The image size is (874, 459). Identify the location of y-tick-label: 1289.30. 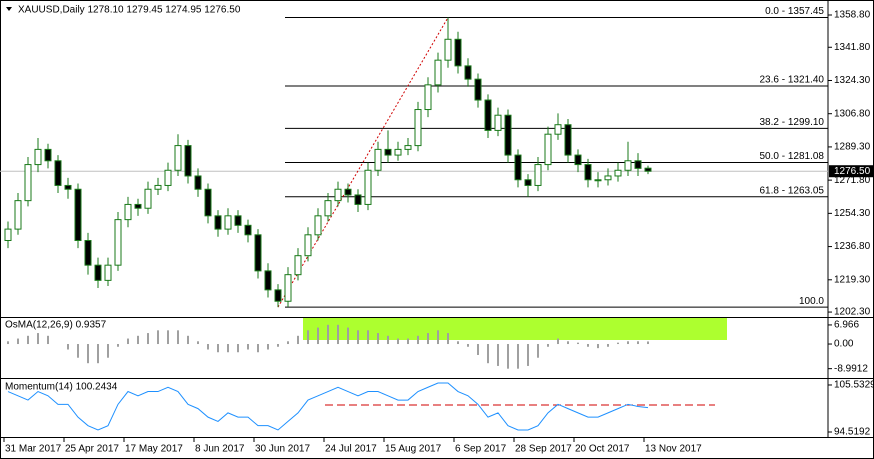
(852, 147).